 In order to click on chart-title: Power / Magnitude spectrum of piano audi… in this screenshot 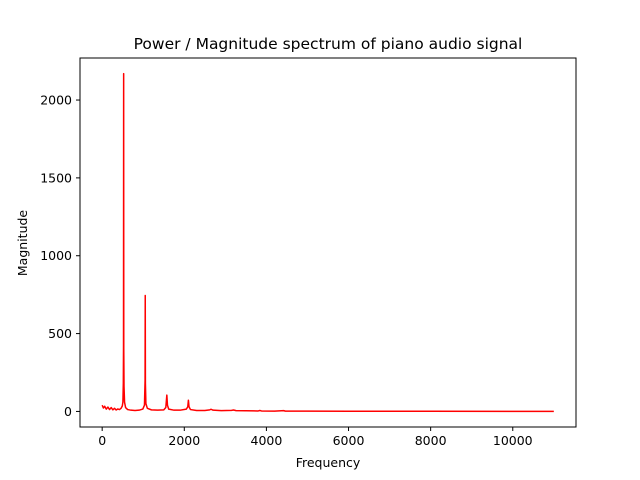, I will do `click(328, 44)`.